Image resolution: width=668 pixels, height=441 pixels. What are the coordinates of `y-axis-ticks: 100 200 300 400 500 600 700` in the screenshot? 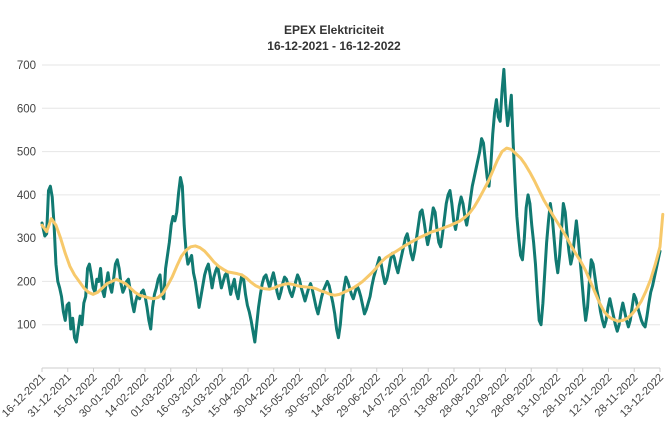 It's located at (26, 196).